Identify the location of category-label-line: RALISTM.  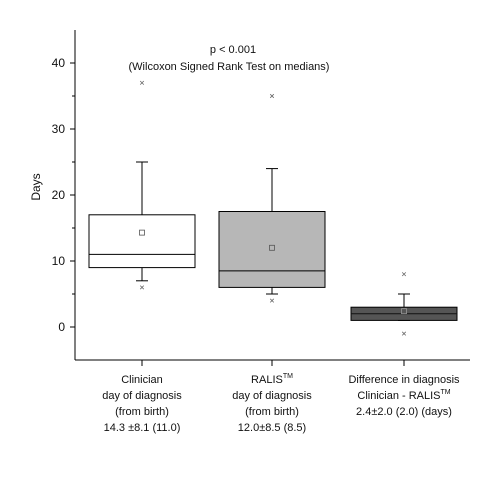
(272, 379).